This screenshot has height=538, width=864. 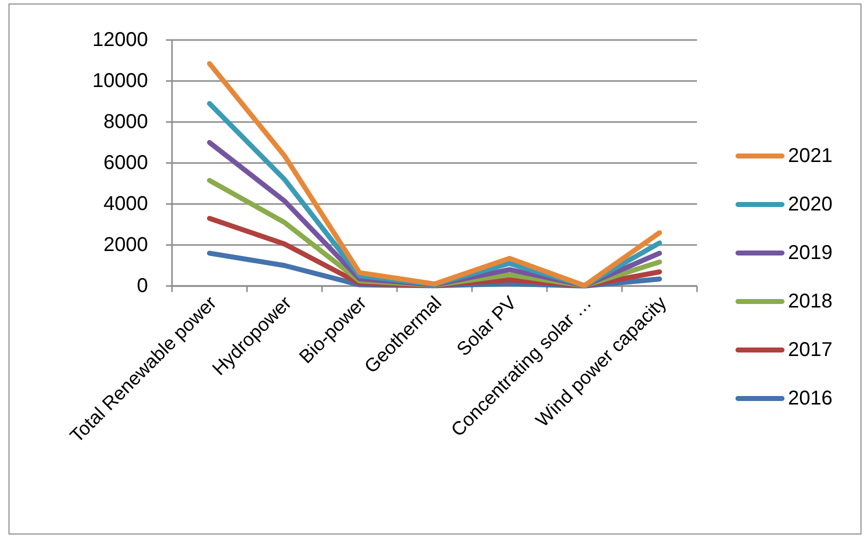 I want to click on y-tick-label: 12000, so click(x=120, y=40).